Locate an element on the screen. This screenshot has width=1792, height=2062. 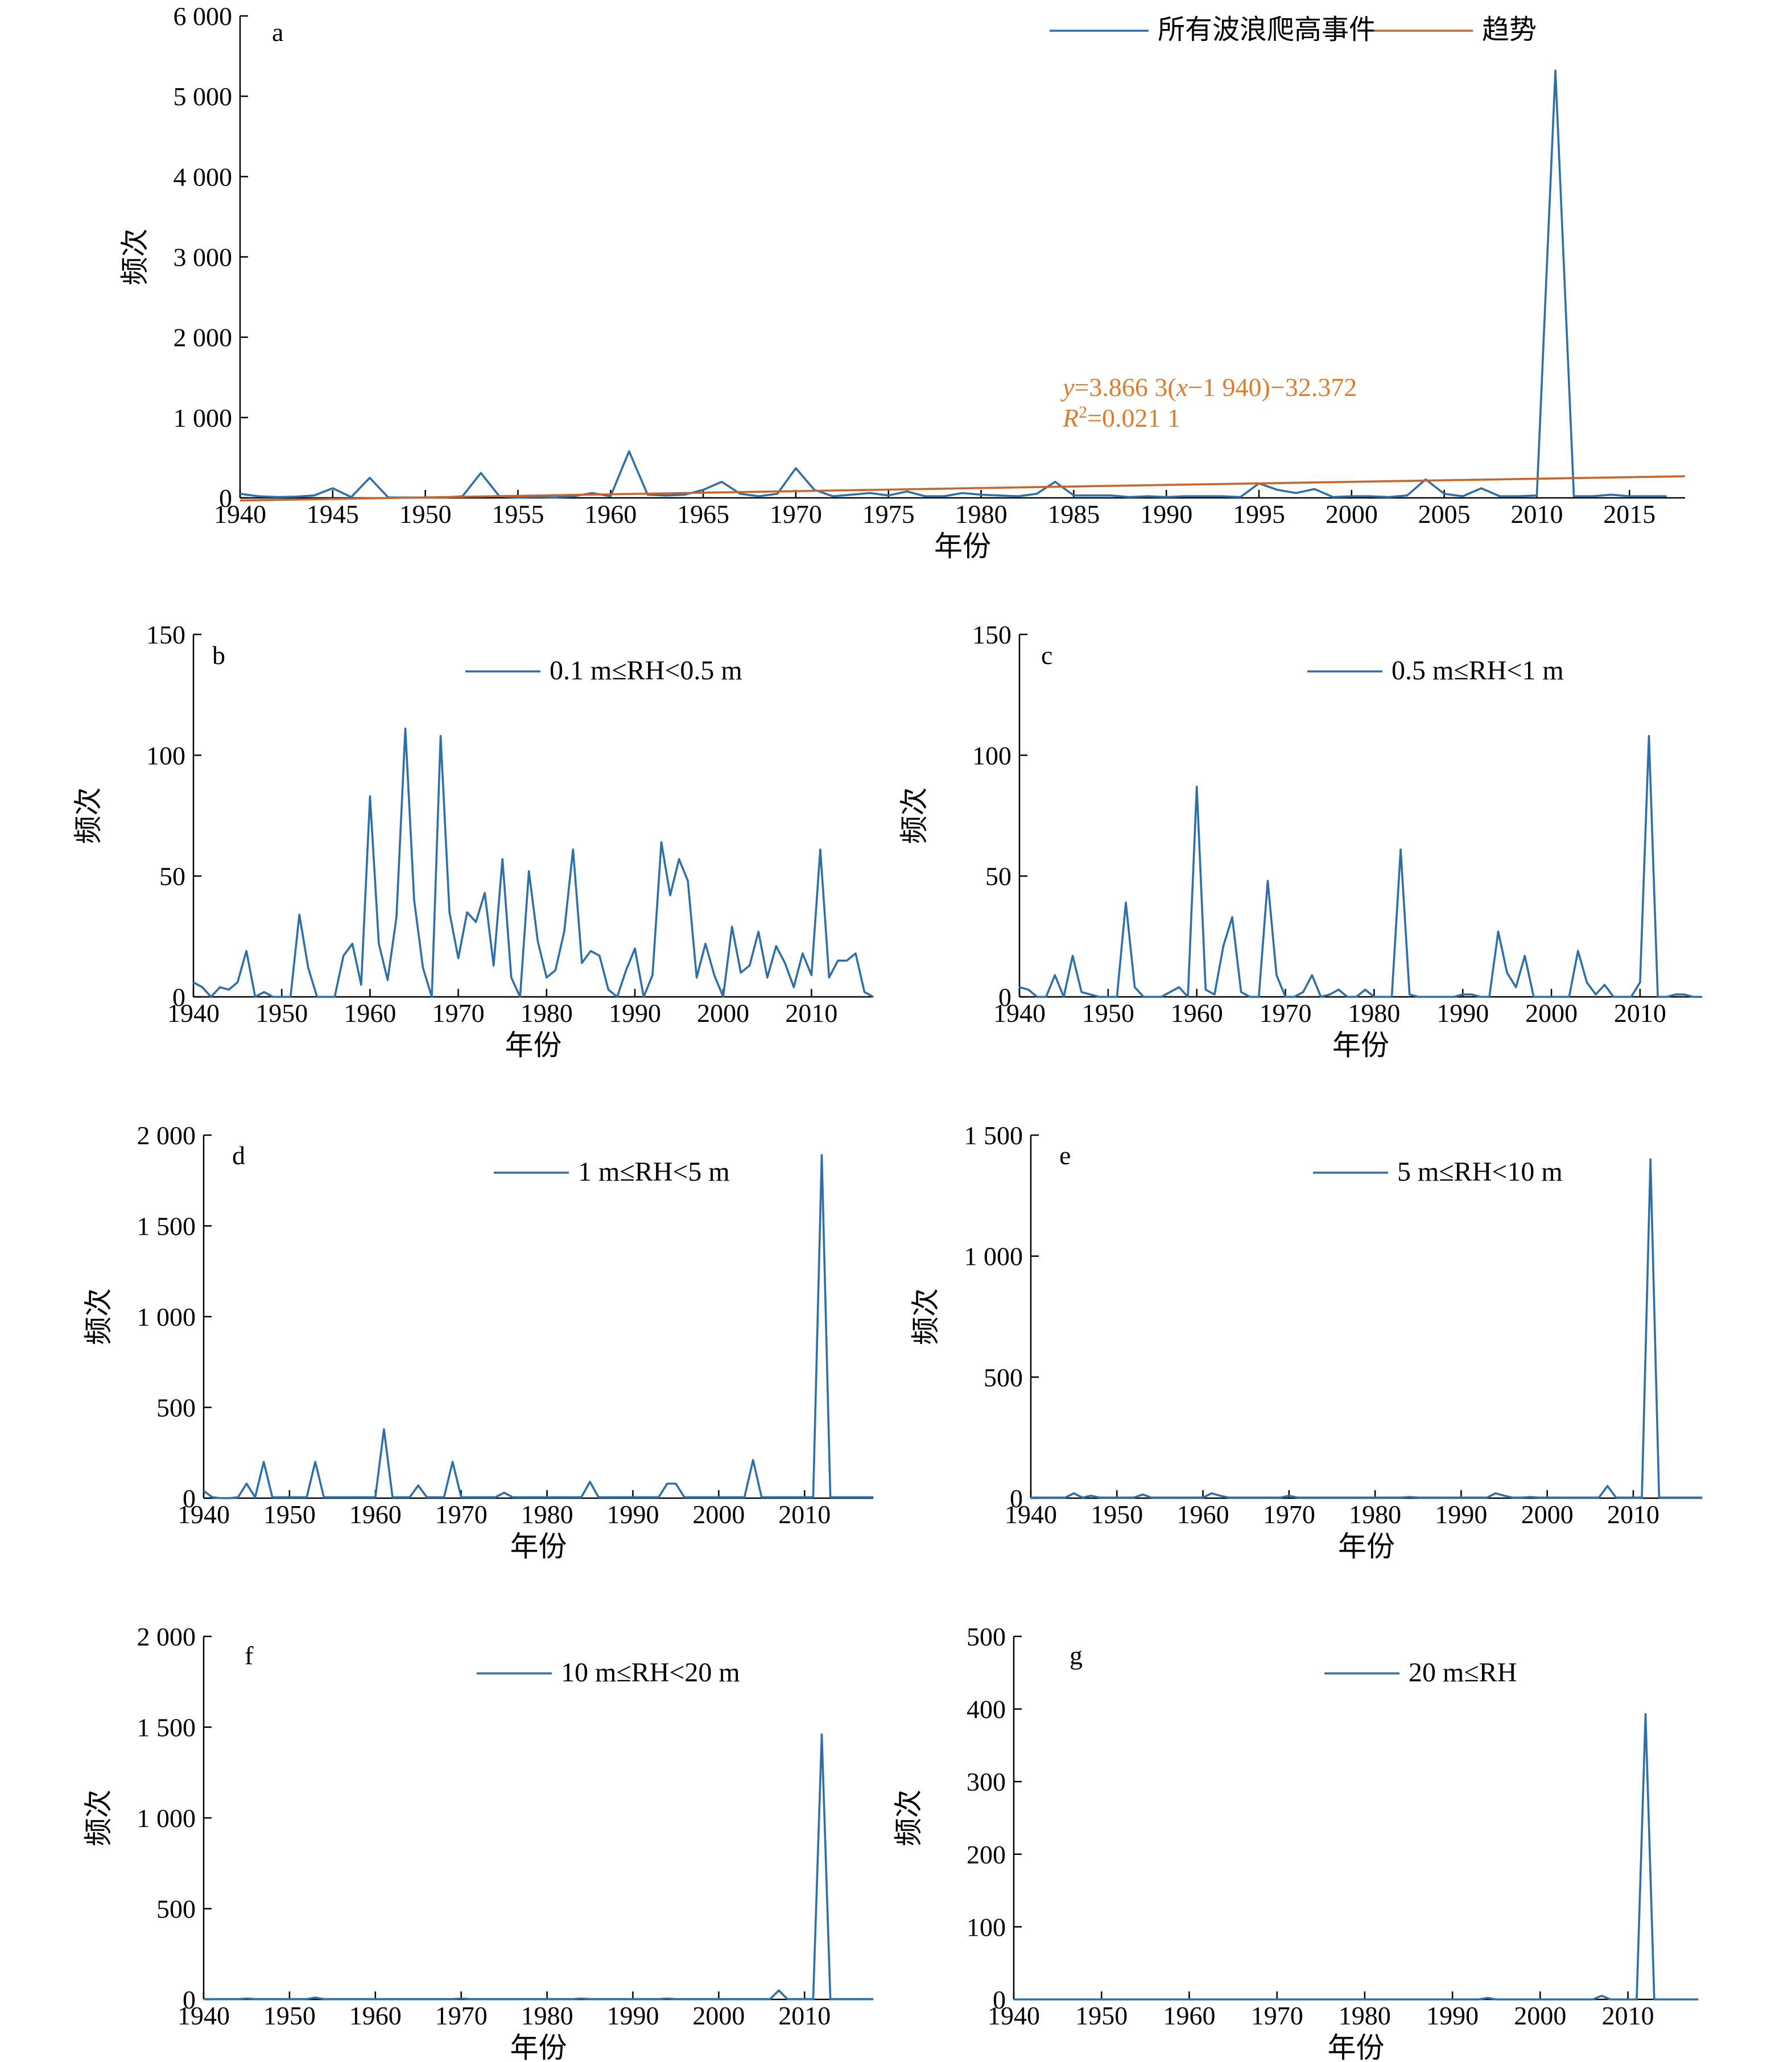
x-tick-label: 2005 is located at coordinates (1444, 514).